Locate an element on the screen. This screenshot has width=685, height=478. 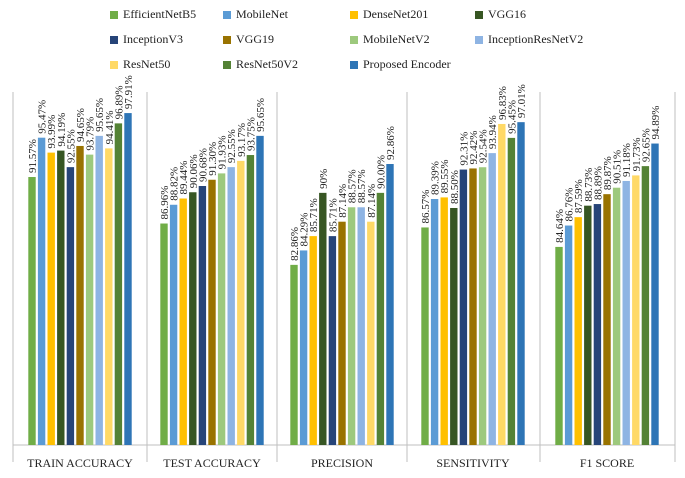
data-label: 87.14% is located at coordinates (372, 201).